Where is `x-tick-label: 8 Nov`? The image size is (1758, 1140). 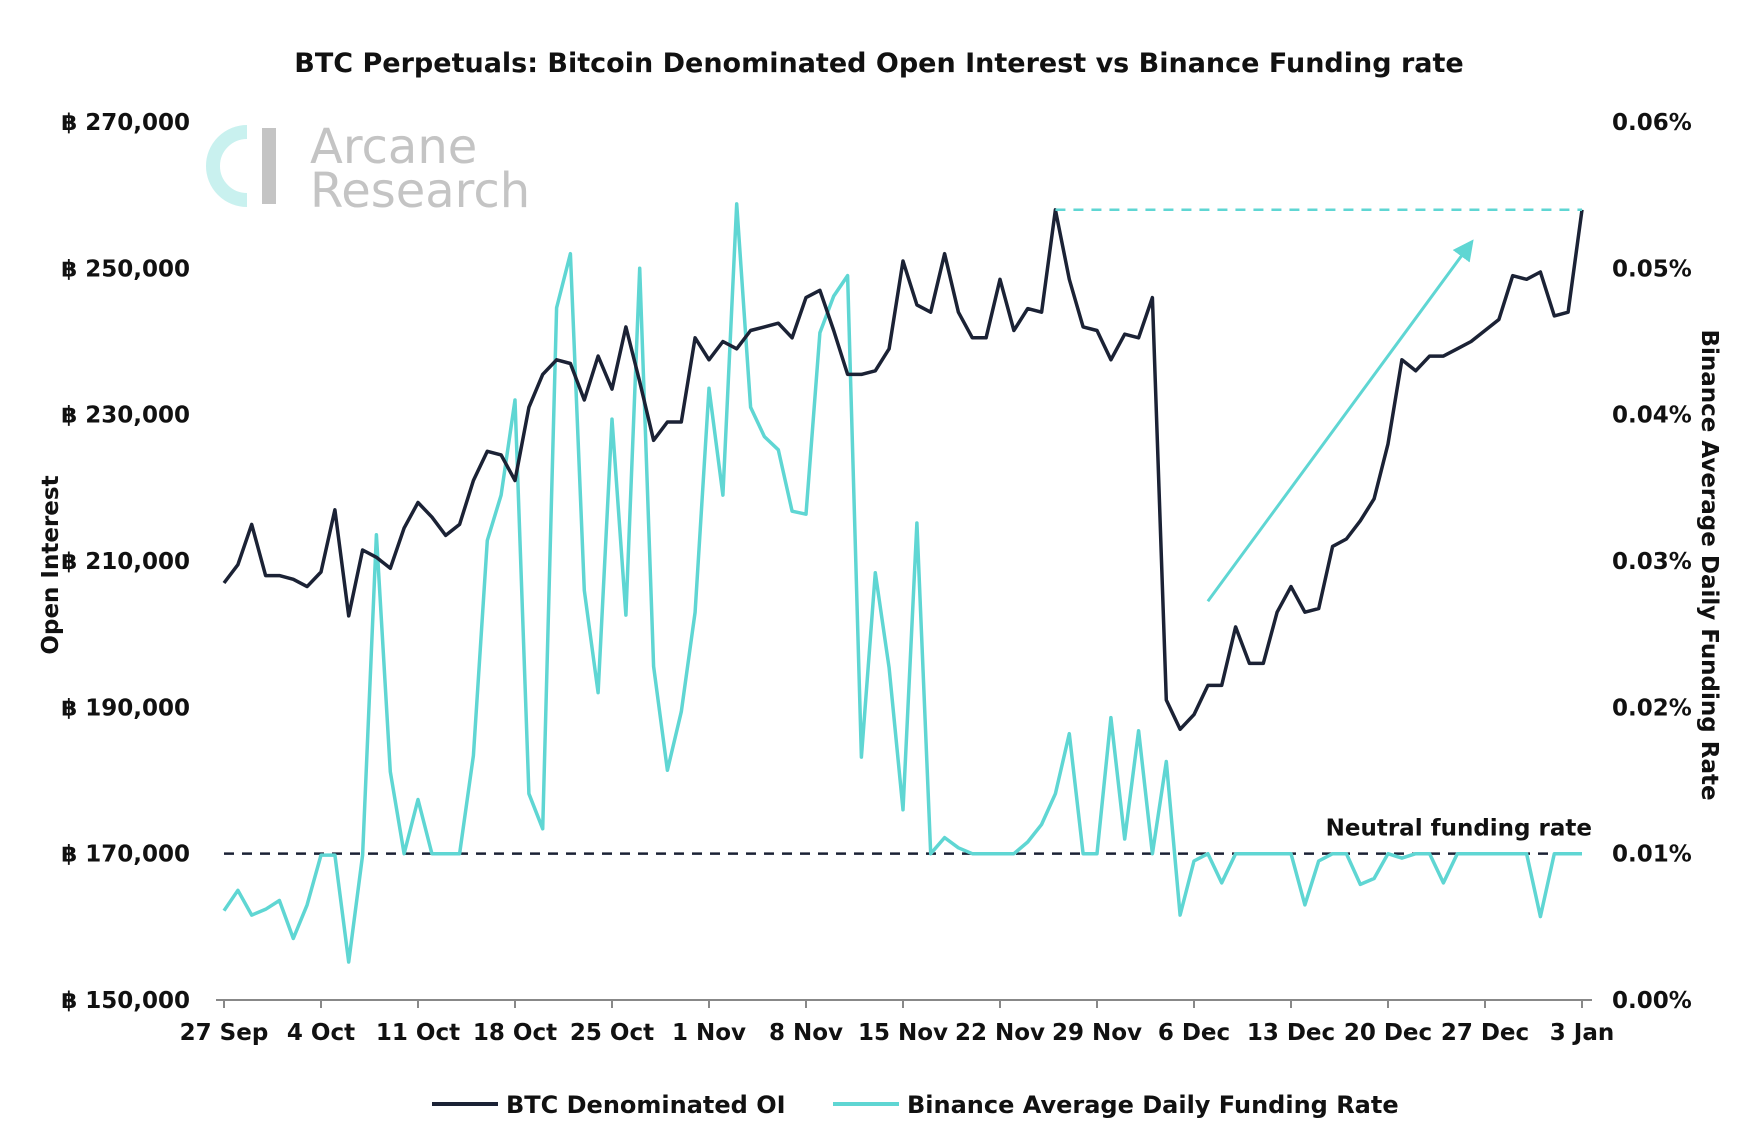 x-tick-label: 8 Nov is located at coordinates (806, 1033).